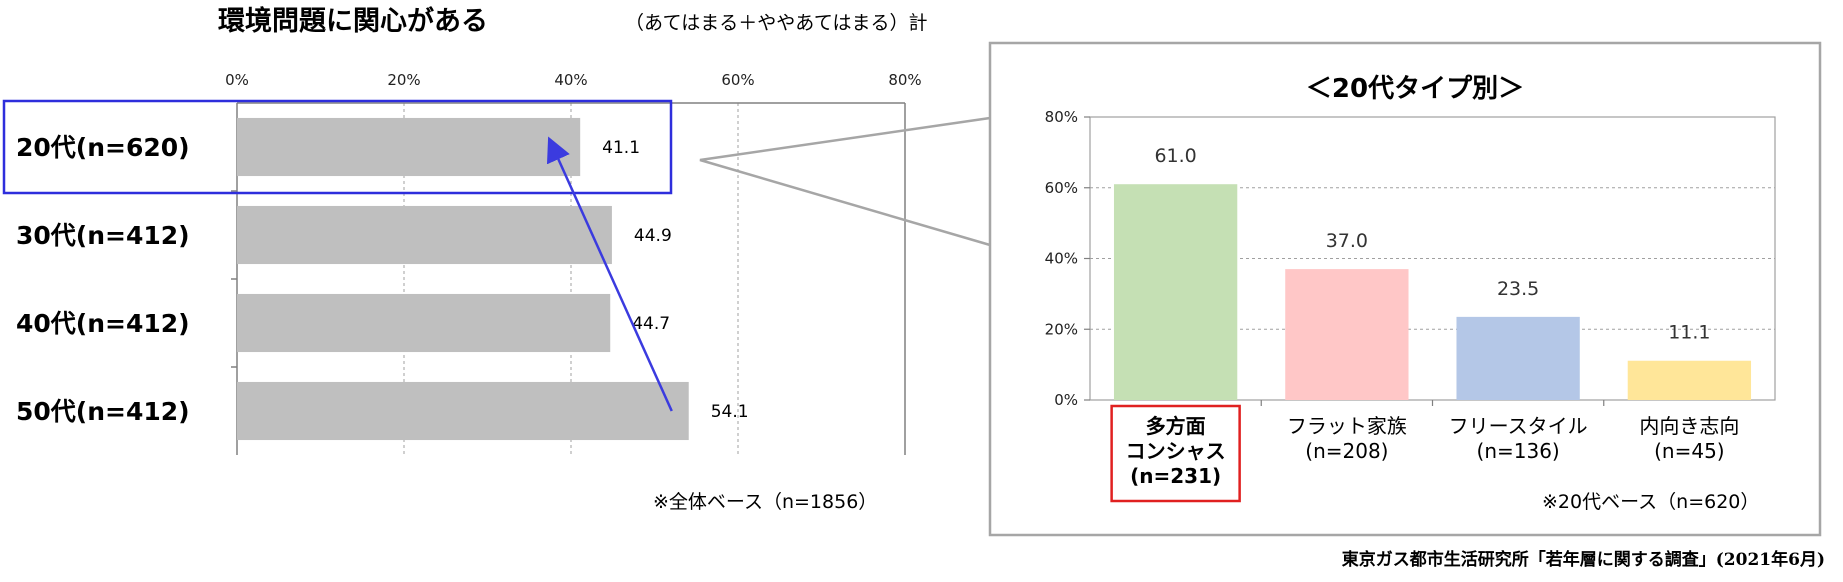  What do you see at coordinates (1415, 89) in the screenshot?
I see `right-chart-title: ＜20代タイプ別＞` at bounding box center [1415, 89].